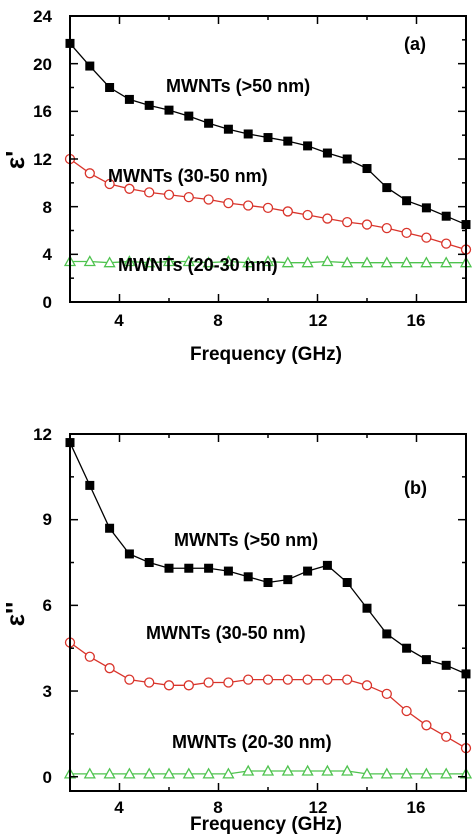  Describe the element at coordinates (266, 824) in the screenshot. I see `panel-b-x-axis-title: Frequency (GHz)` at that location.